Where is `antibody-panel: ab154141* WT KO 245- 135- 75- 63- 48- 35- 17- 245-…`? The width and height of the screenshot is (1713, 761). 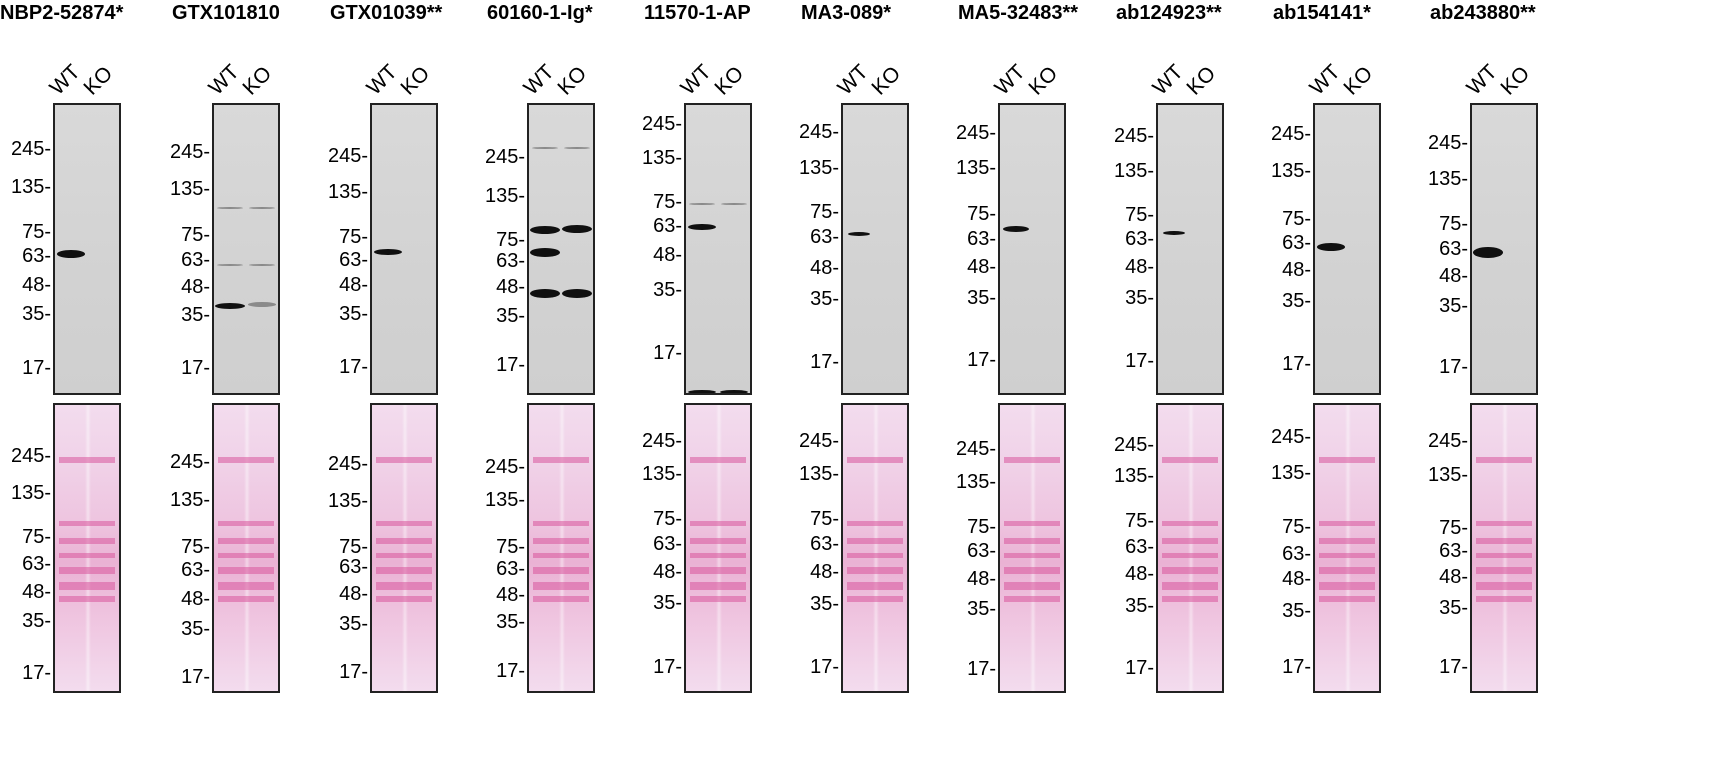 antibody-panel: ab154141* WT KO 245- 135- 75- 63- 48- 35- 17- 245-… is located at coordinates (1344, 380).